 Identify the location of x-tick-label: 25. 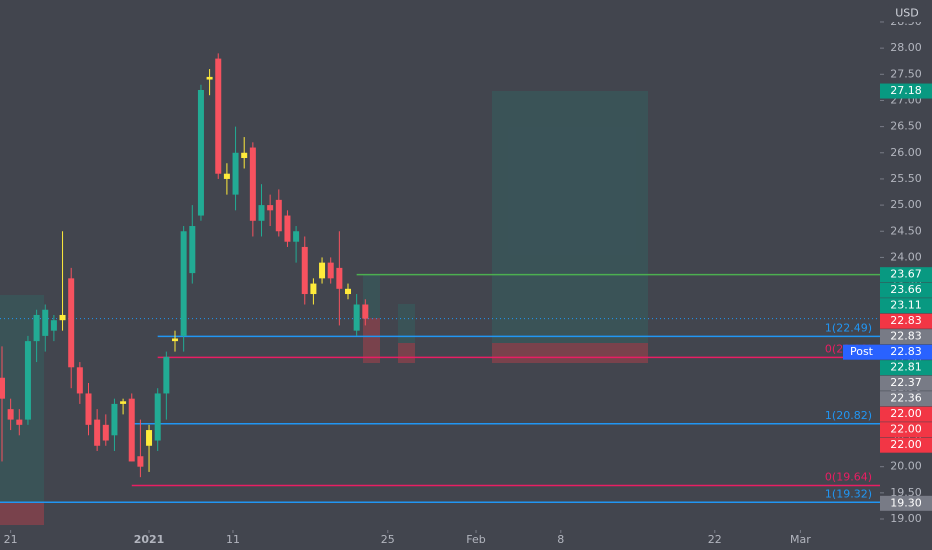
(388, 539).